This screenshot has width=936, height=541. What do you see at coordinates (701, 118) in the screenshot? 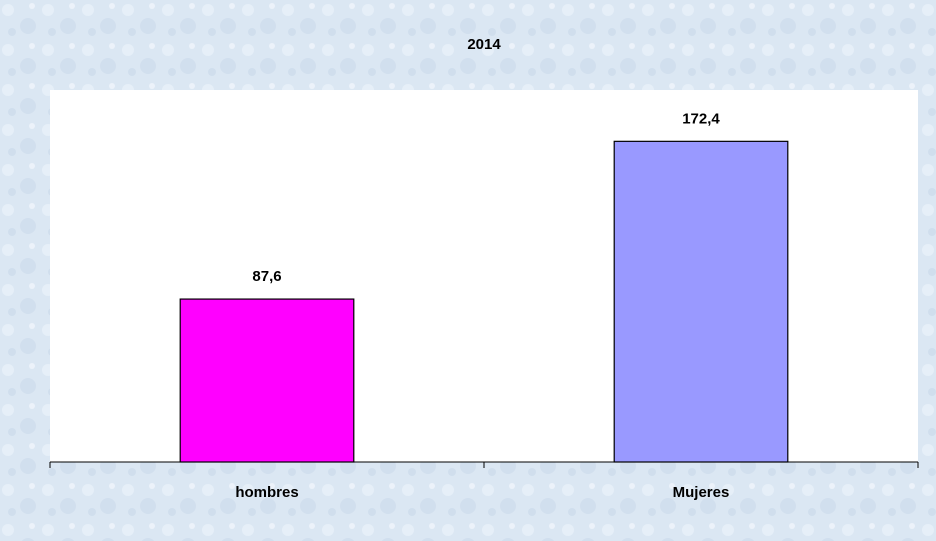
I see `data-label: 172,4` at bounding box center [701, 118].